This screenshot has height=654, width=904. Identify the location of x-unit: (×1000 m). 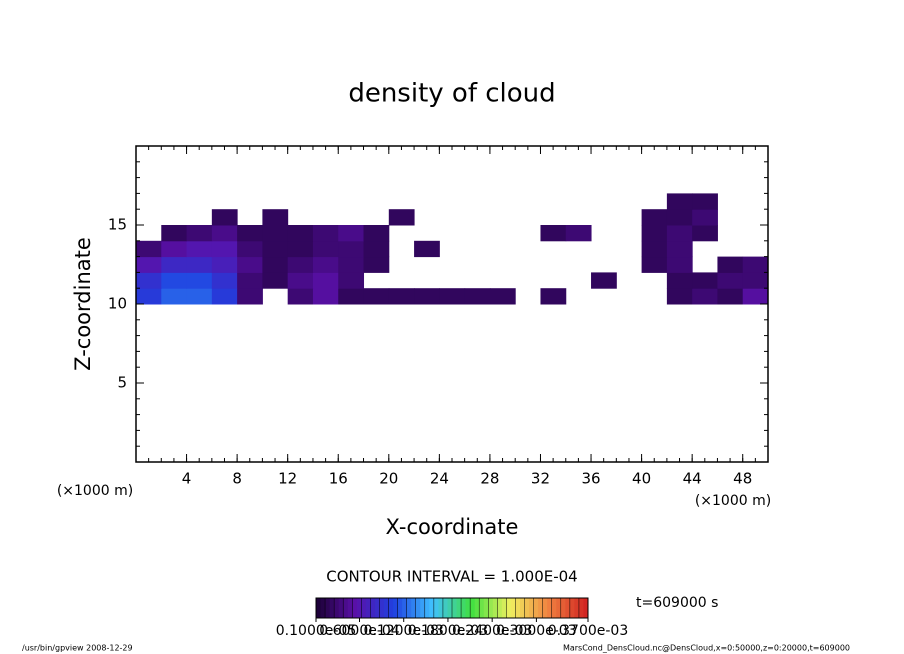
(733, 501).